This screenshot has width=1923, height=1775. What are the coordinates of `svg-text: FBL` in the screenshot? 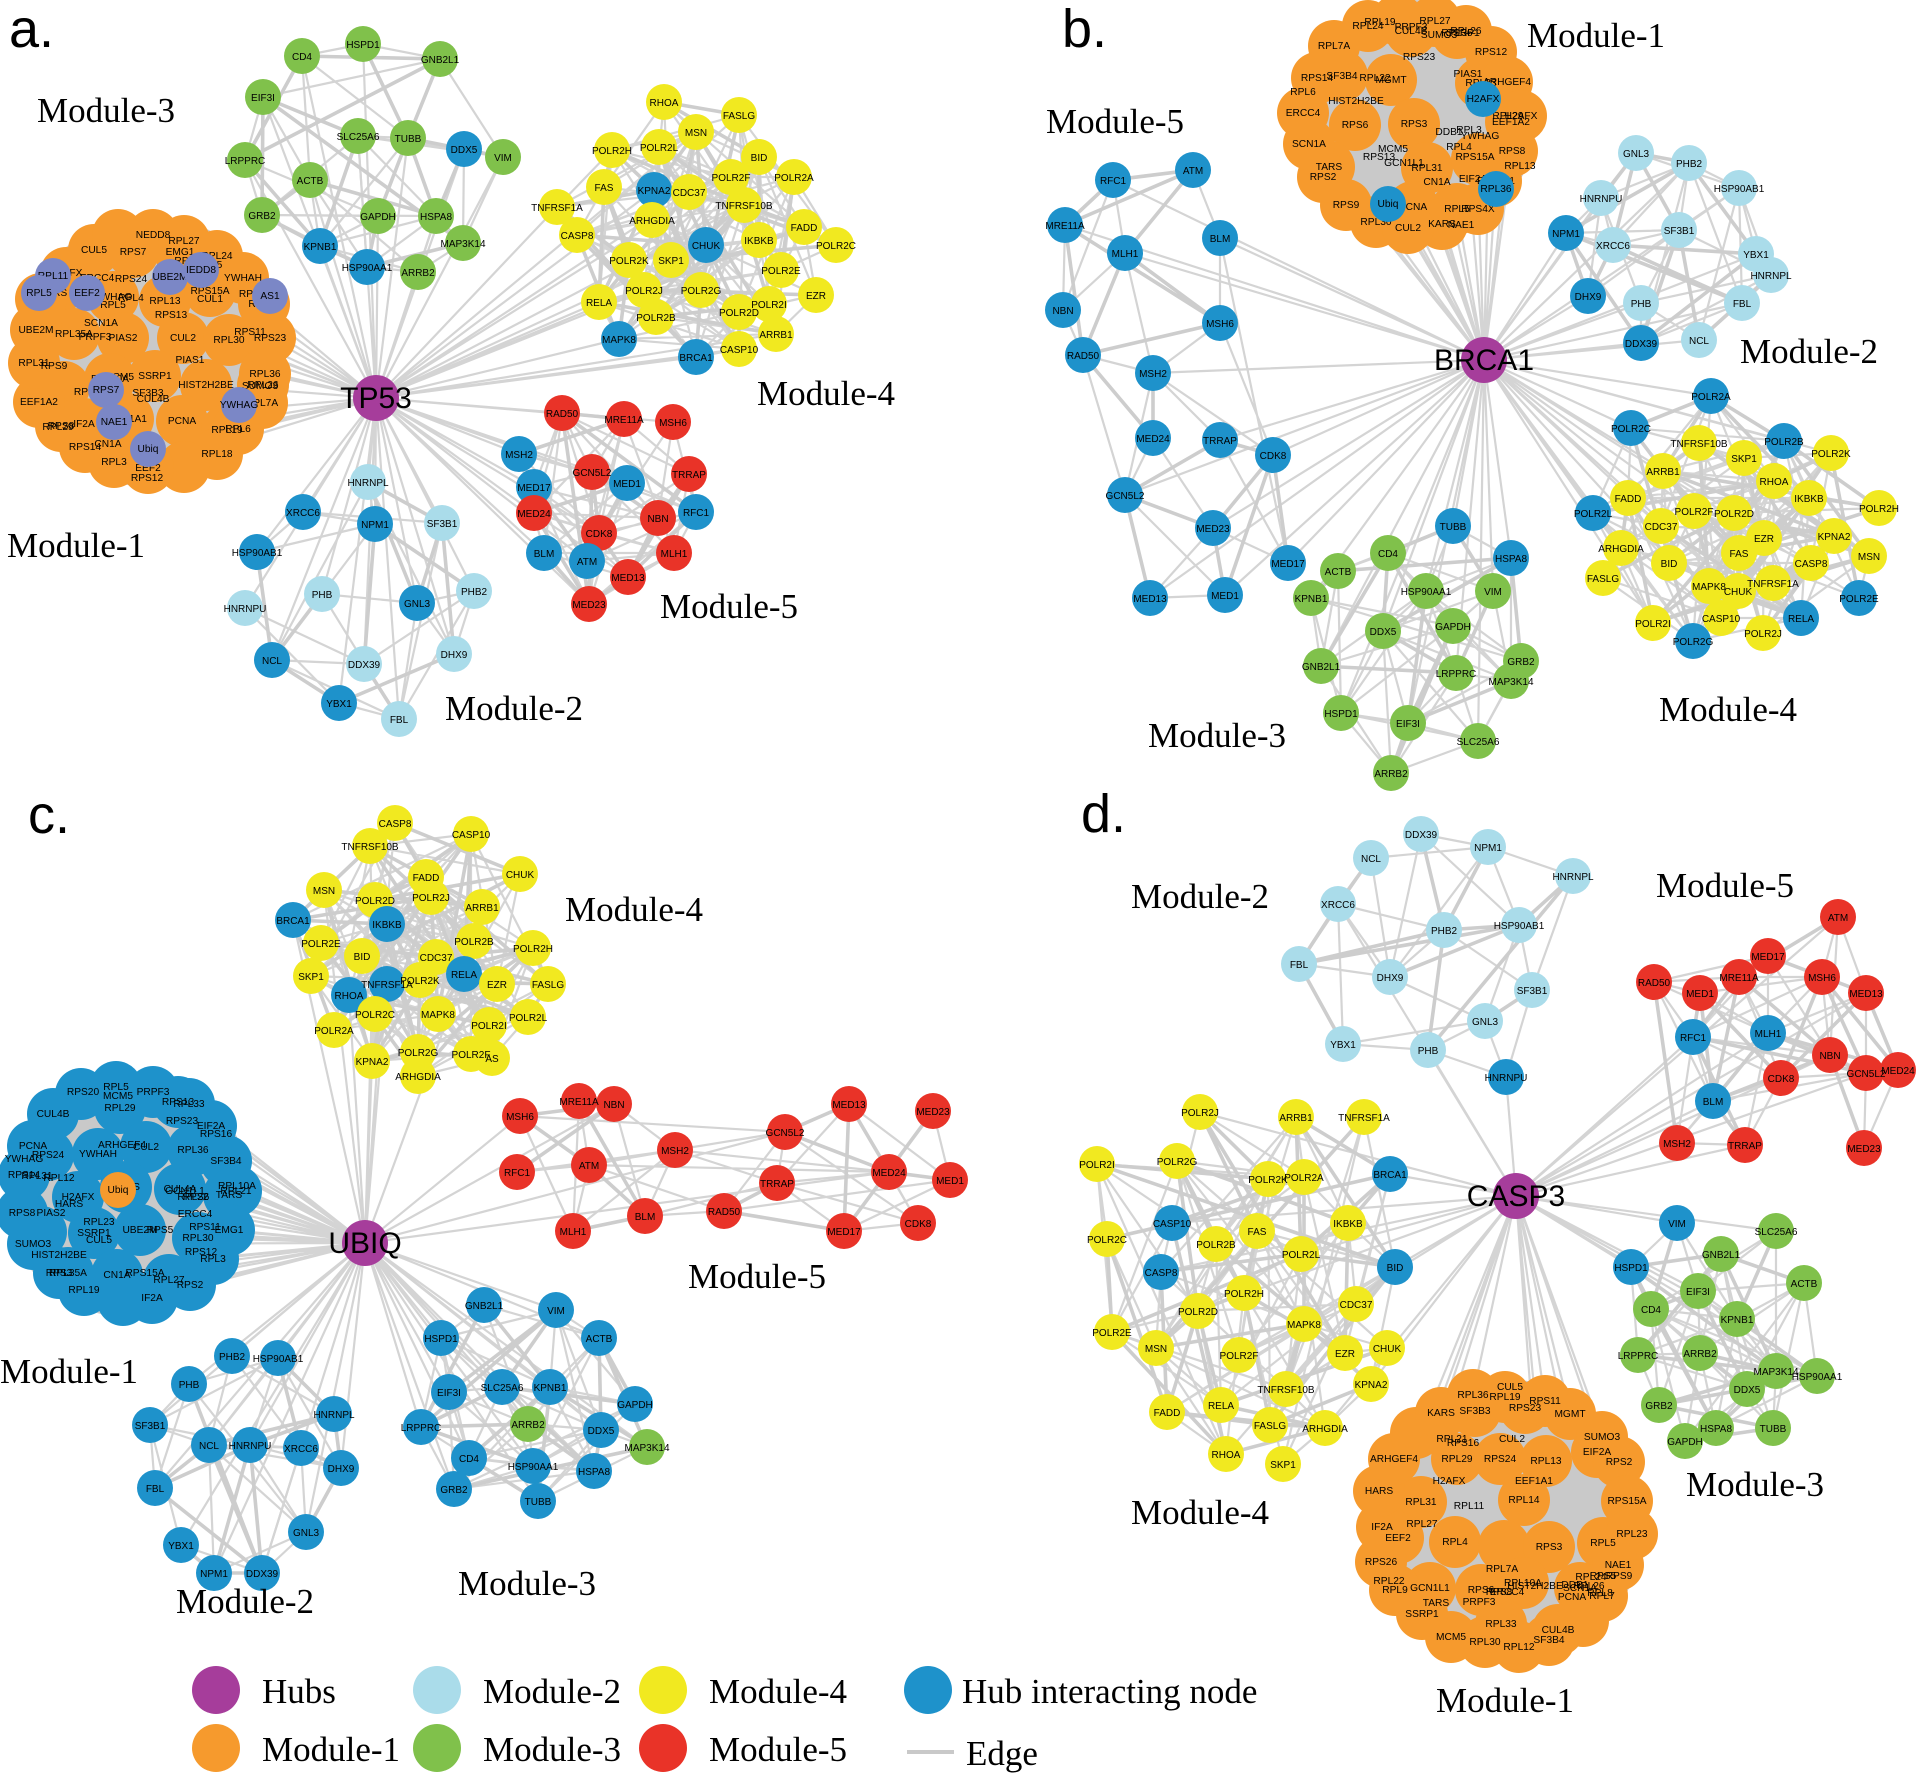 It's located at (1299, 965).